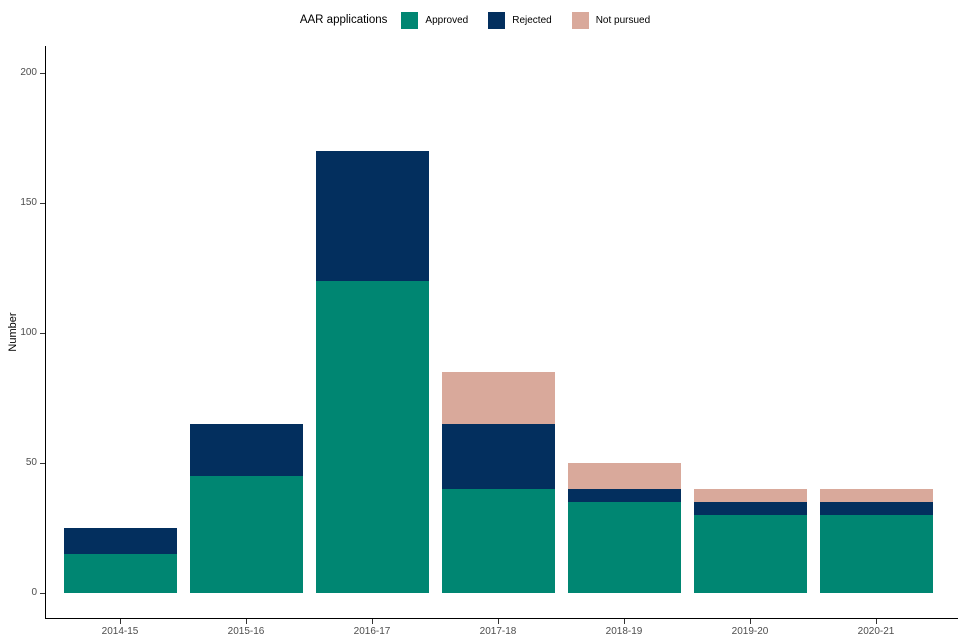 Image resolution: width=960 pixels, height=640 pixels. What do you see at coordinates (120, 631) in the screenshot?
I see `x-axis-tick-label: 2014-15` at bounding box center [120, 631].